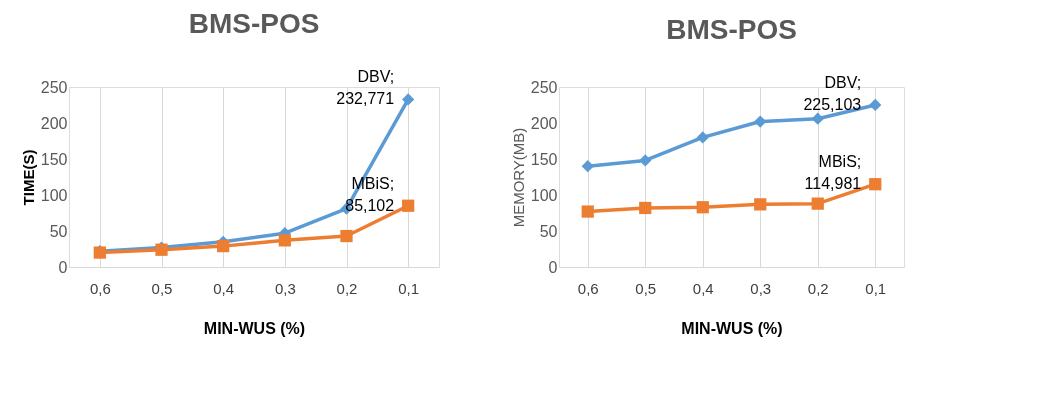  I want to click on annotation: MBiS; 114,981, so click(833, 173).